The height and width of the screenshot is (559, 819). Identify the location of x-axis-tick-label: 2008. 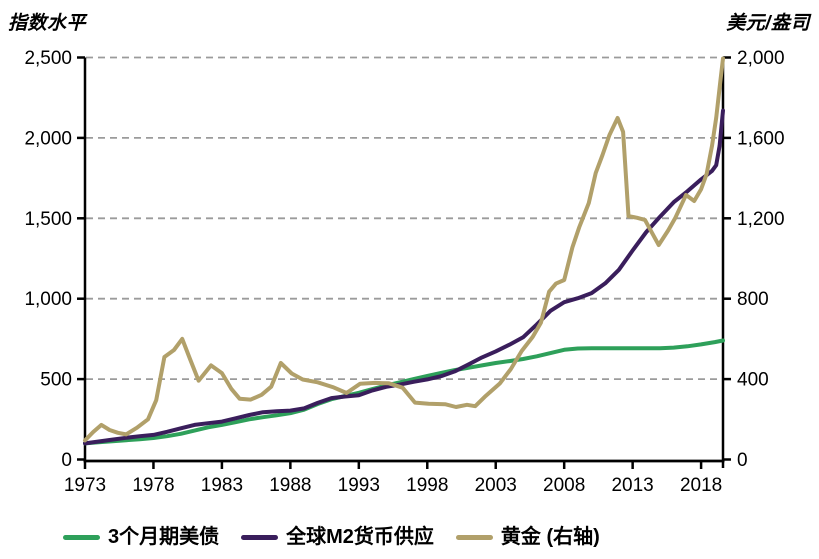
(564, 485).